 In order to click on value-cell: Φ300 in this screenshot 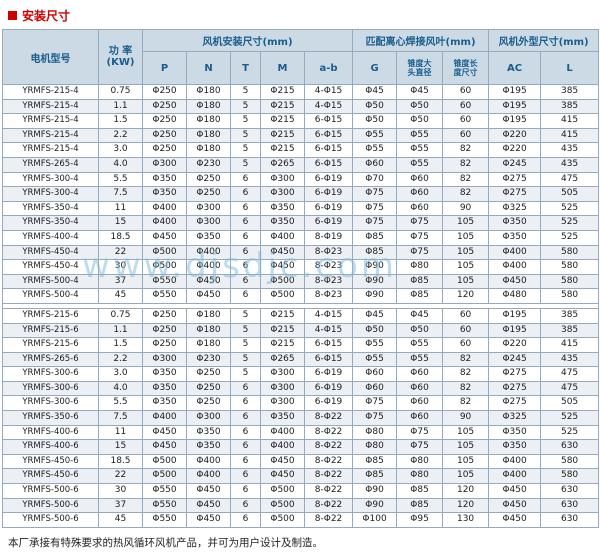, I will do `click(164, 164)`.